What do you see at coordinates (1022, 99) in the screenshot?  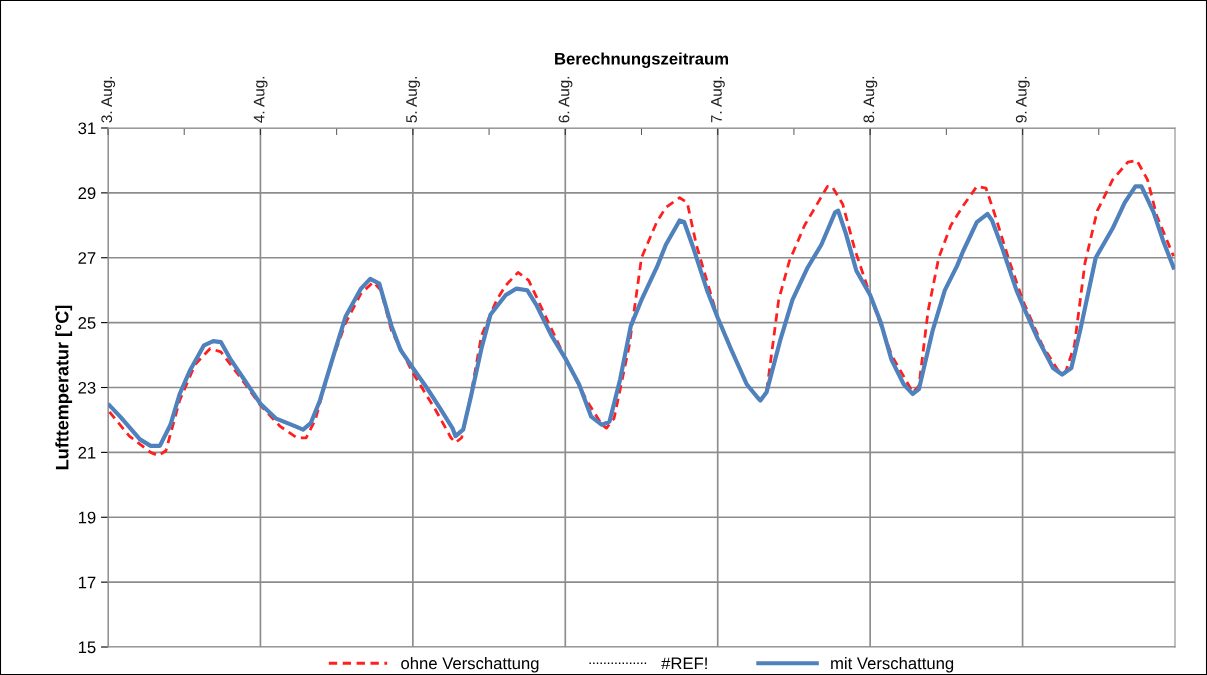 I see `x-tick-label: 9. Aug.` at bounding box center [1022, 99].